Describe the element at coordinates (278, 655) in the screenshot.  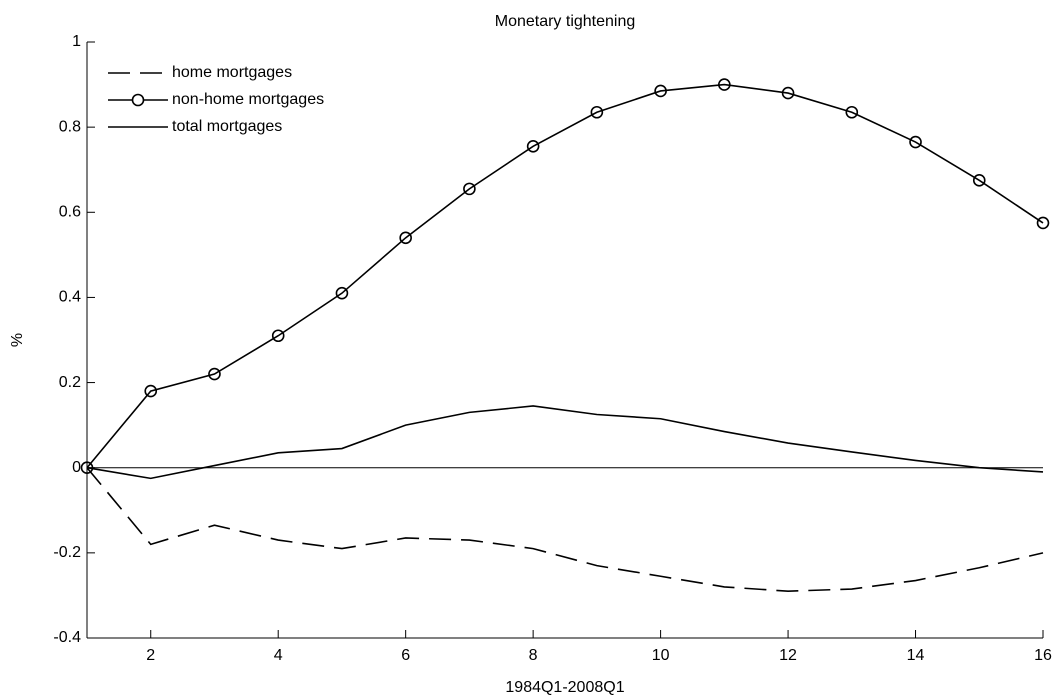
I see `x-tick-label: 4` at that location.